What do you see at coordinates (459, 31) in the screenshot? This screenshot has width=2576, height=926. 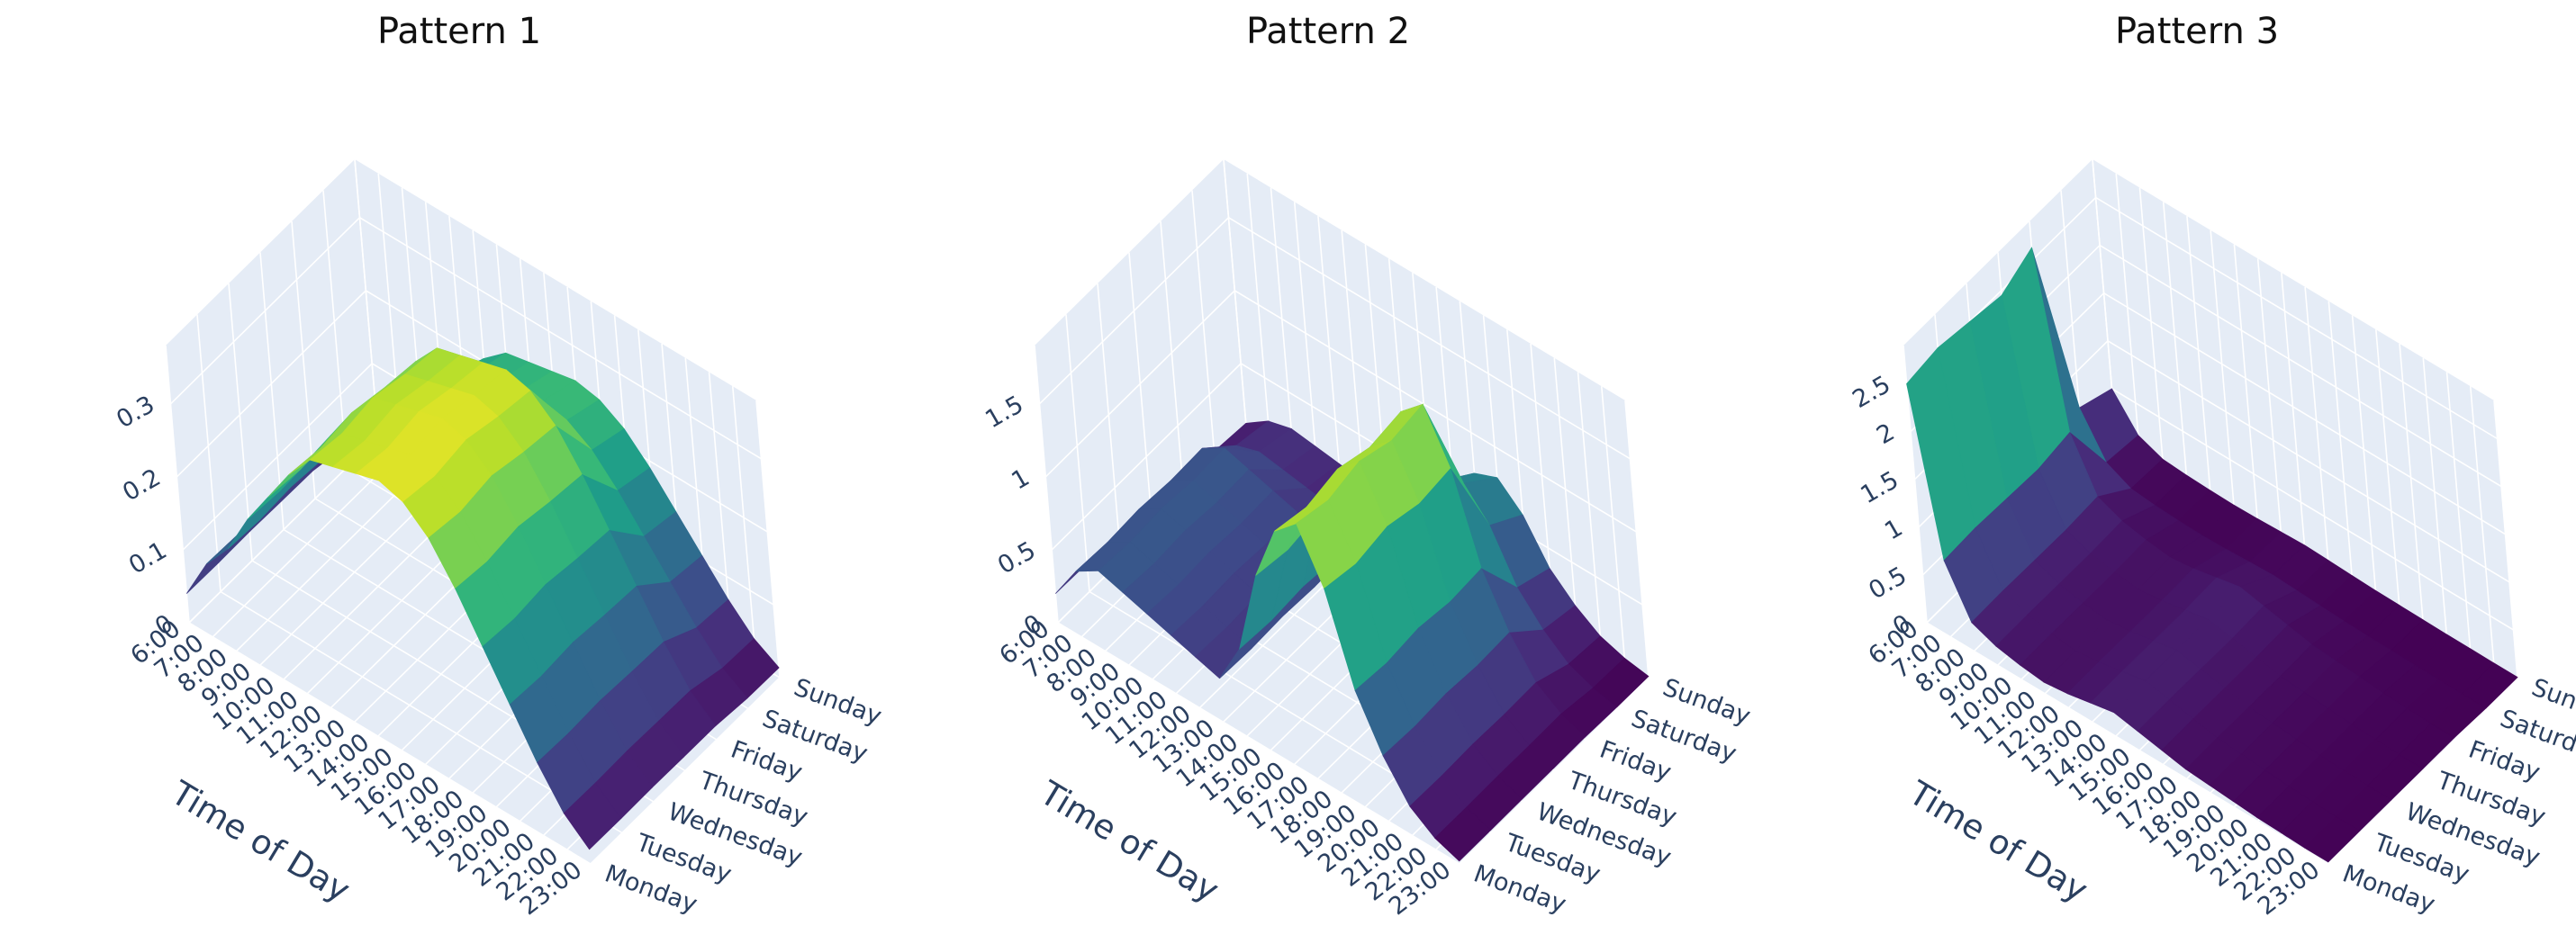 I see `pattern-1-title: Pattern 1` at bounding box center [459, 31].